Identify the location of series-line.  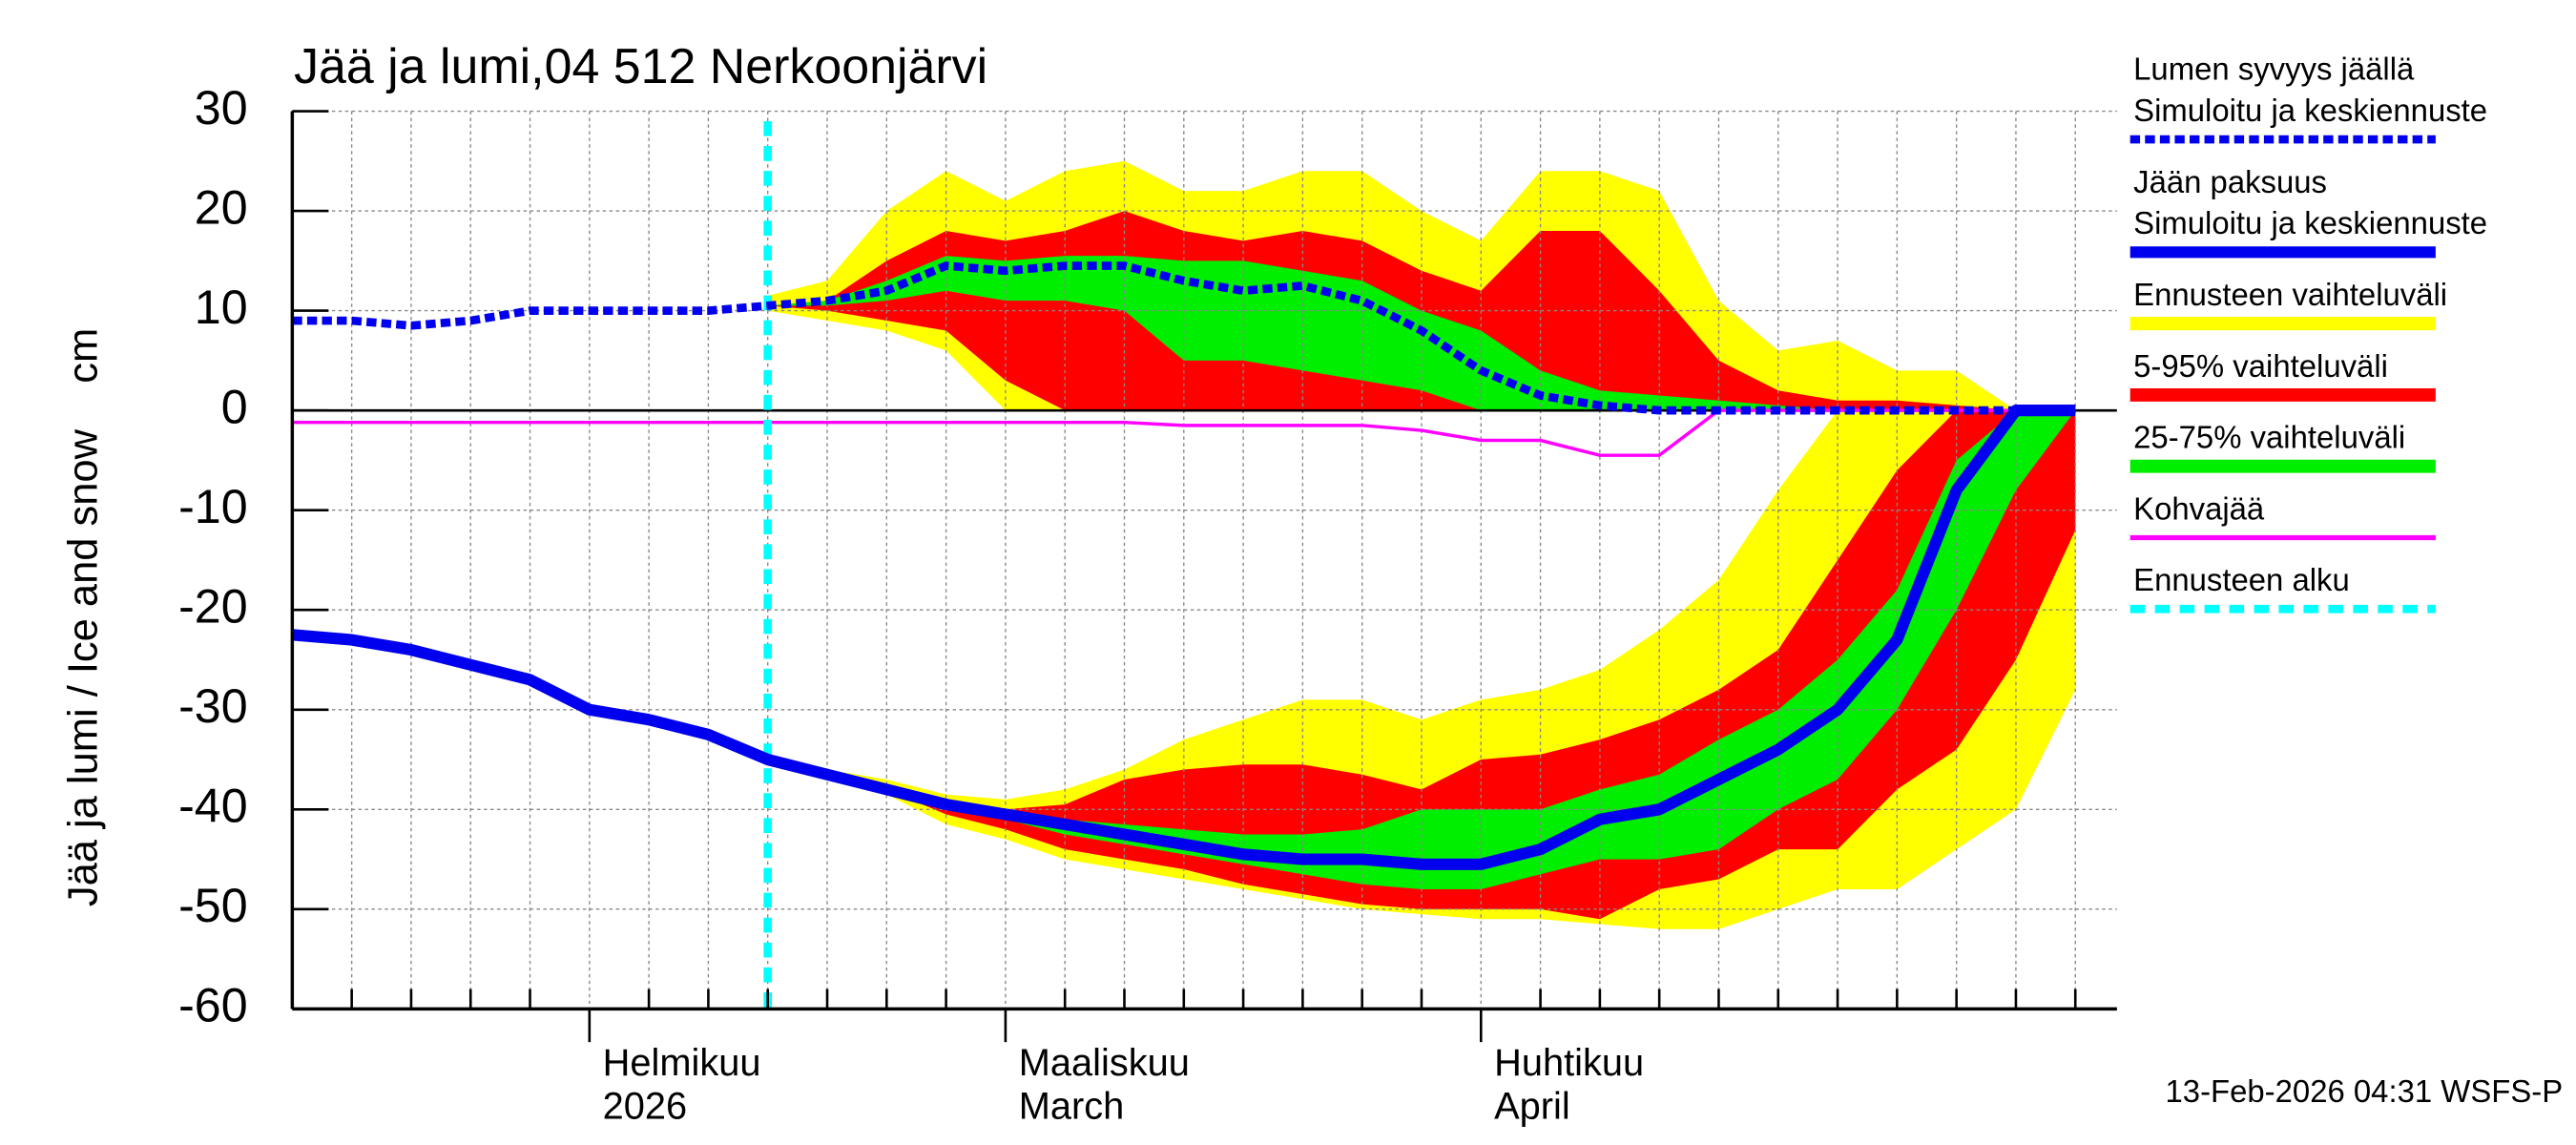
(1184, 338).